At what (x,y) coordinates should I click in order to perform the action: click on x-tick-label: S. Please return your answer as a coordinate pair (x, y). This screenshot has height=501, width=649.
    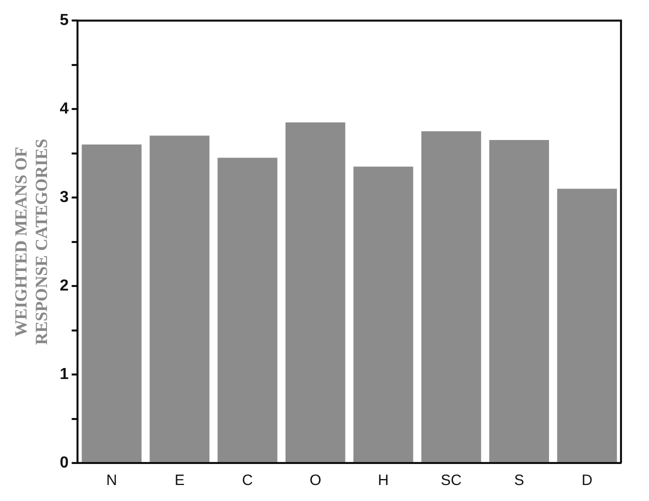
    Looking at the image, I should click on (519, 481).